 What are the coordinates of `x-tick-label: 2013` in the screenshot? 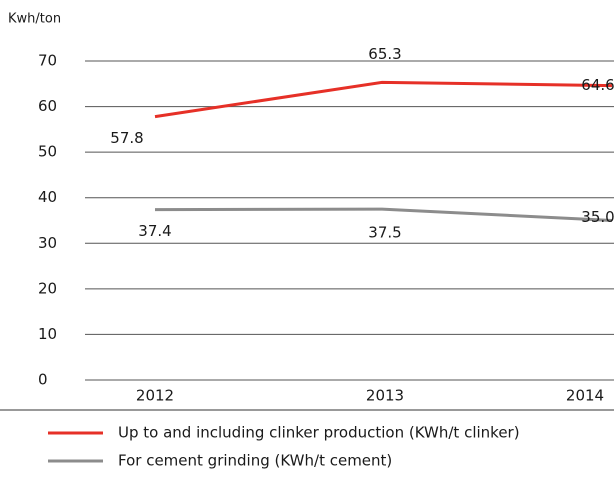 It's located at (385, 396).